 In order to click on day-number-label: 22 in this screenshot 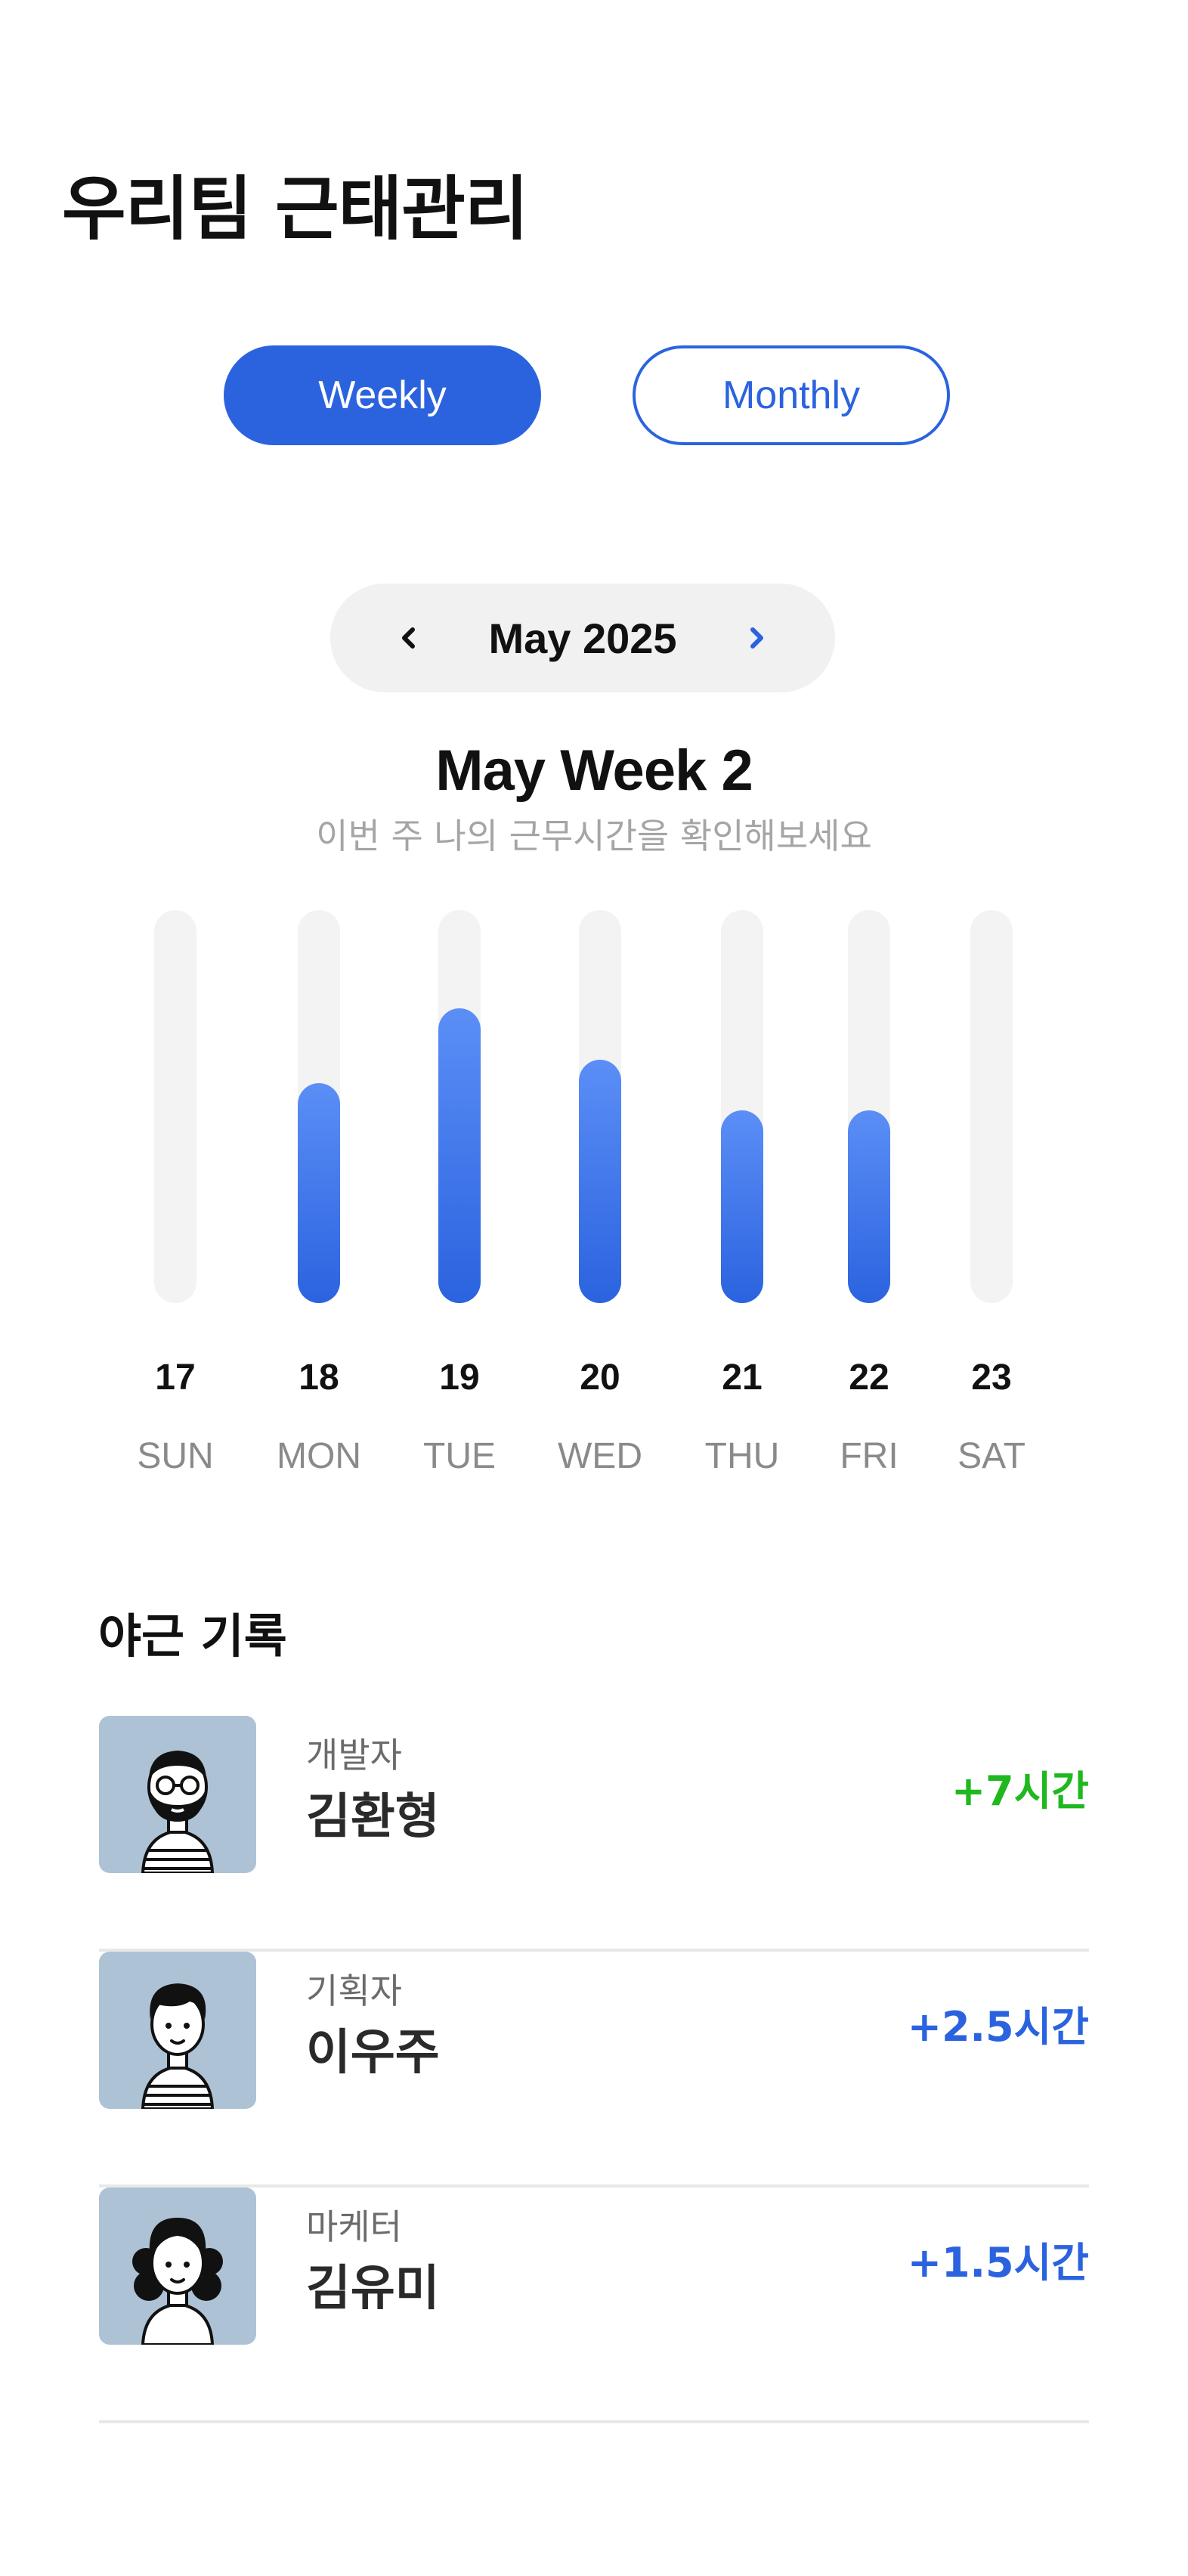, I will do `click(869, 1378)`.